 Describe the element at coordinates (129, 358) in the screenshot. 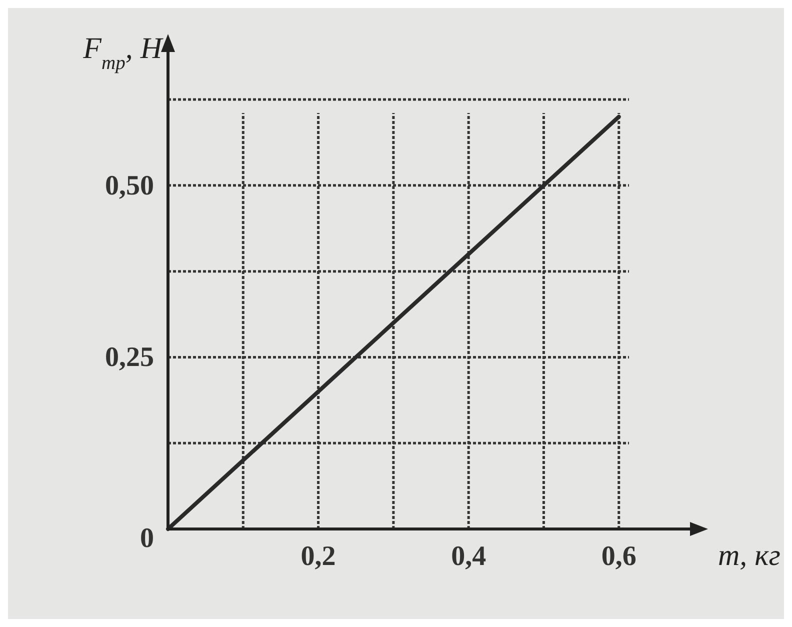

I see `y-tick-label: 0,25` at that location.